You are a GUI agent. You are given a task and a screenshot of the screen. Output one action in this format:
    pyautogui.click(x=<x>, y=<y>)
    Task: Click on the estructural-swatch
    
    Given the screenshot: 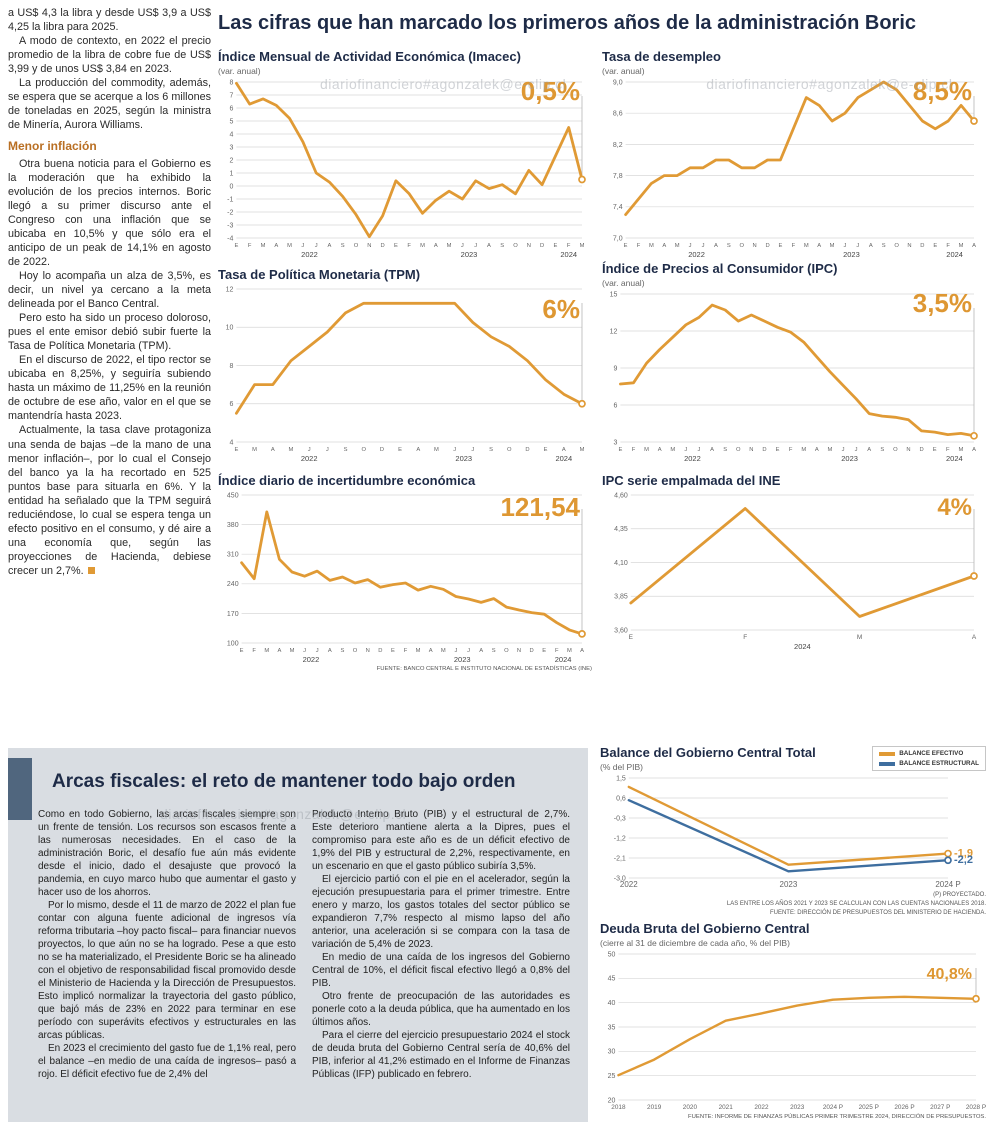 What is the action you would take?
    pyautogui.click(x=887, y=763)
    